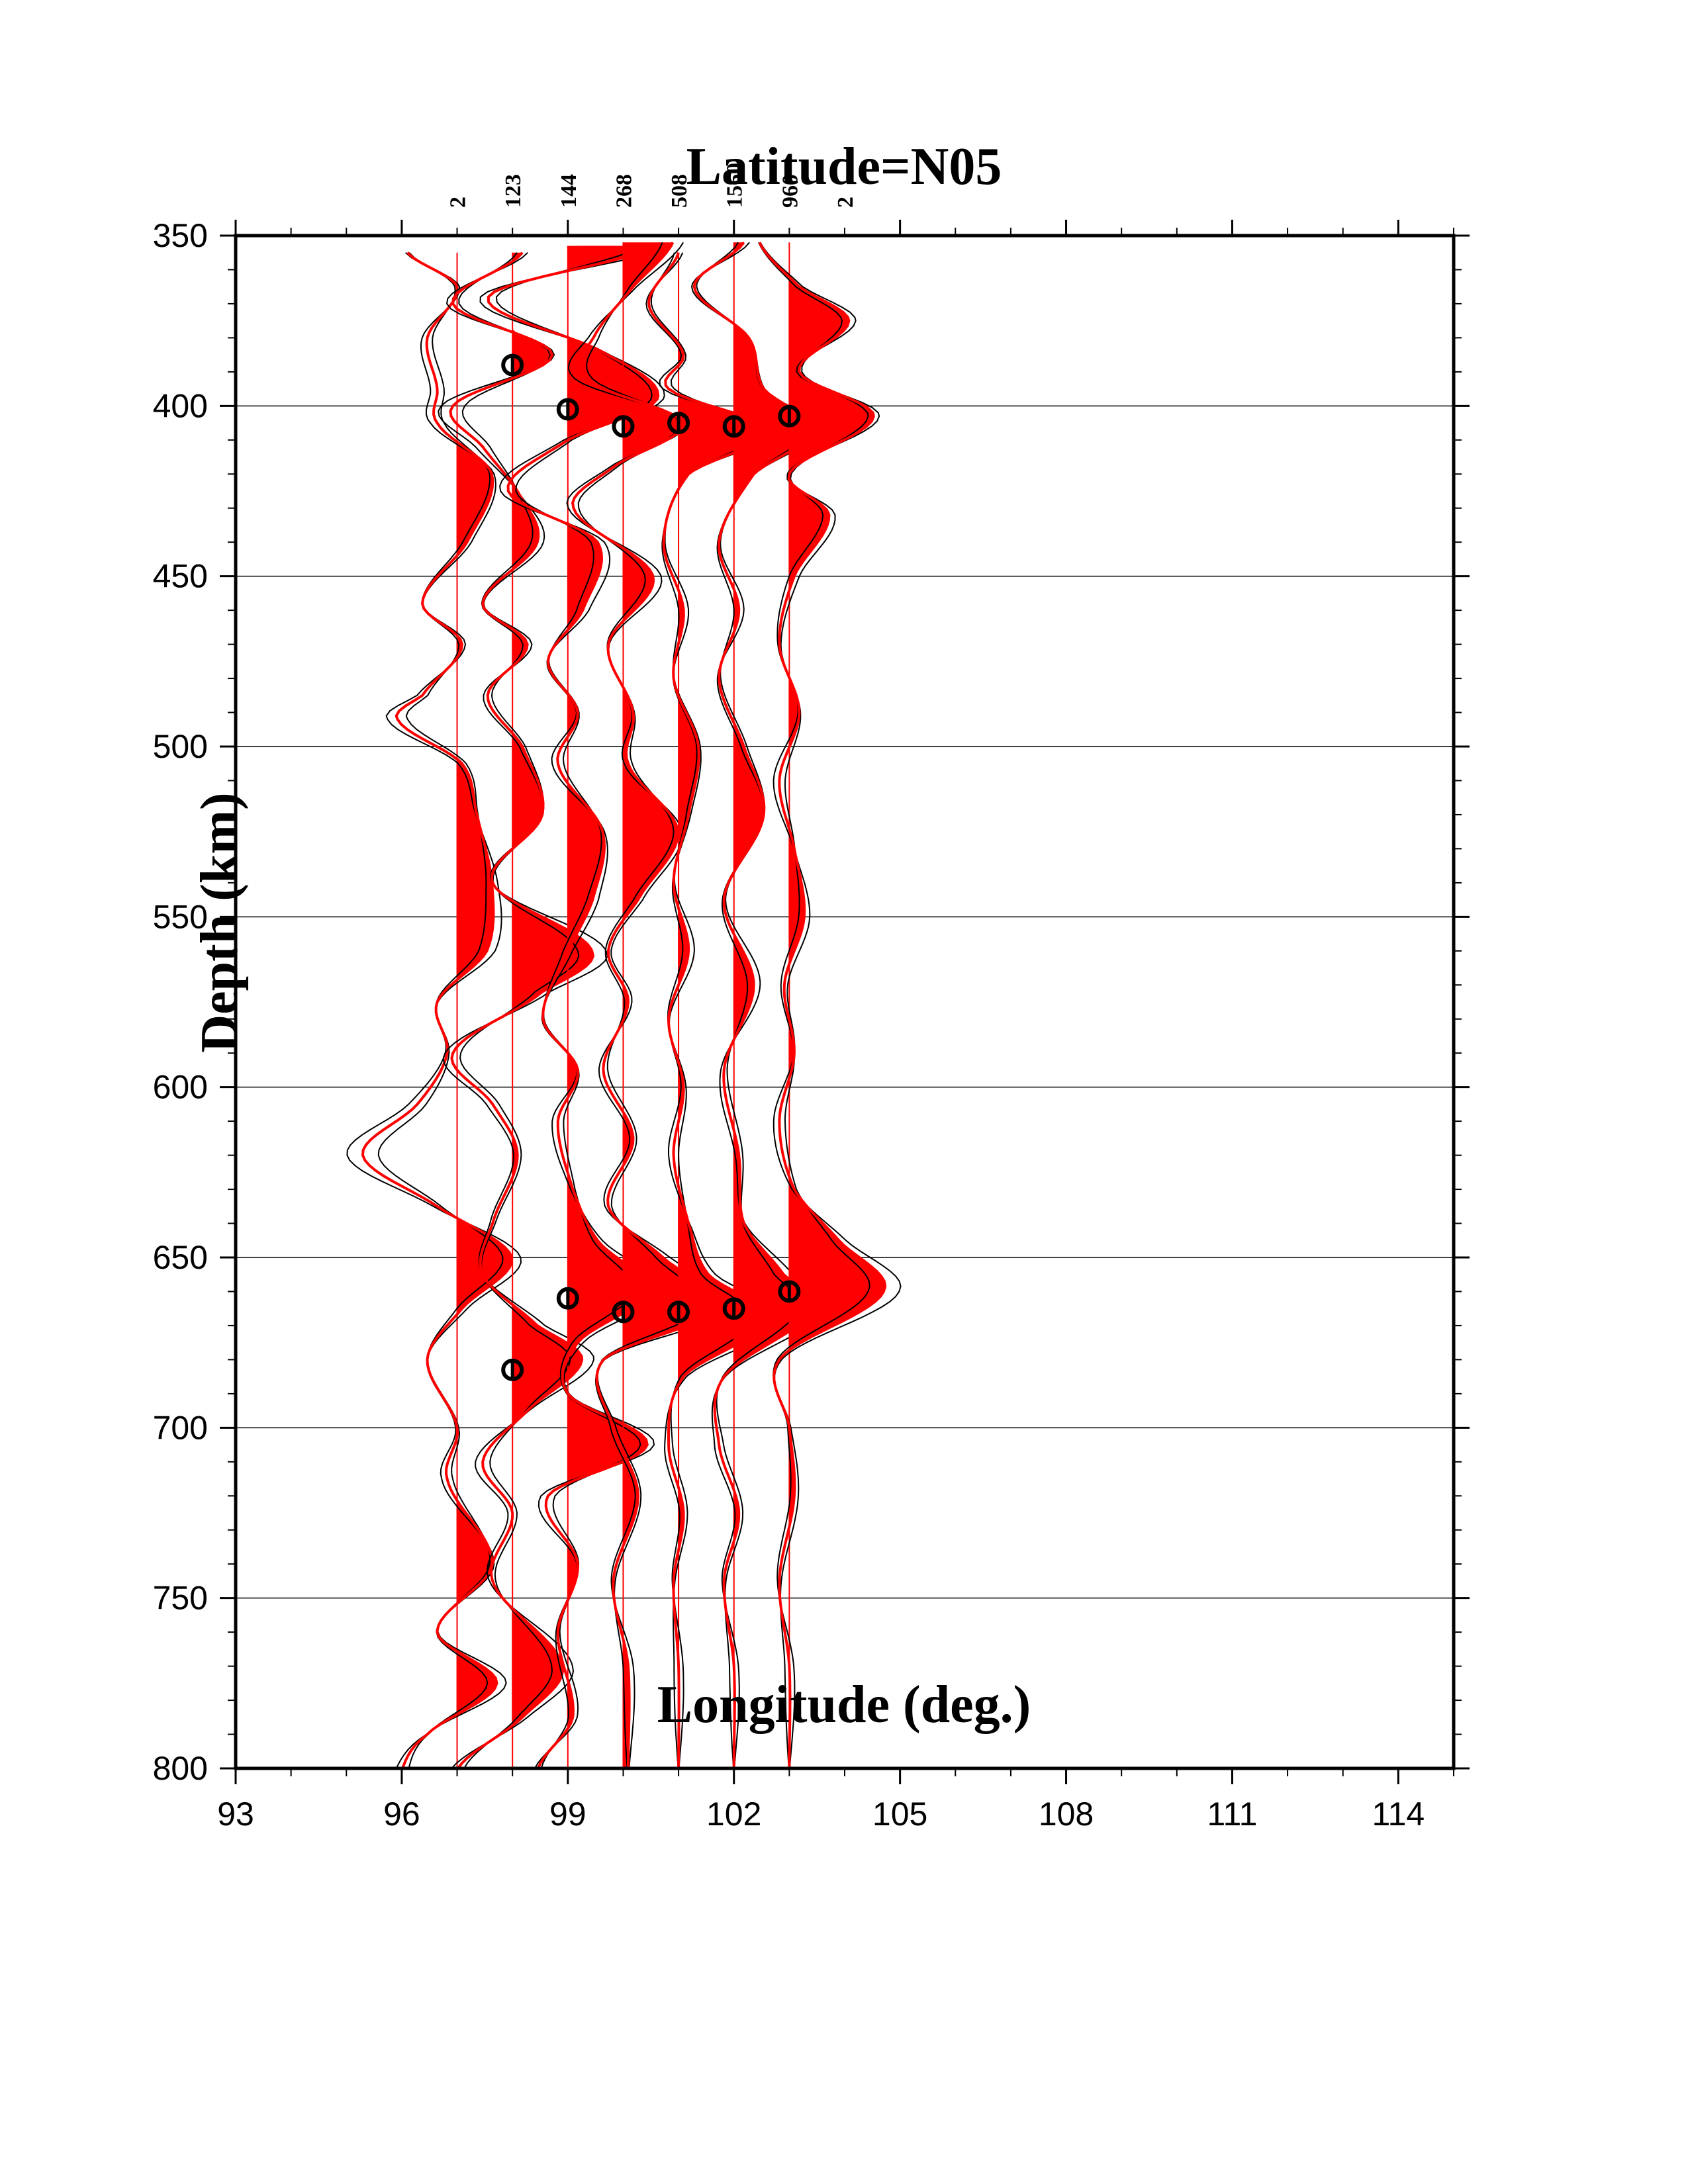  What do you see at coordinates (180, 235) in the screenshot?
I see `y-tick-label: 350` at bounding box center [180, 235].